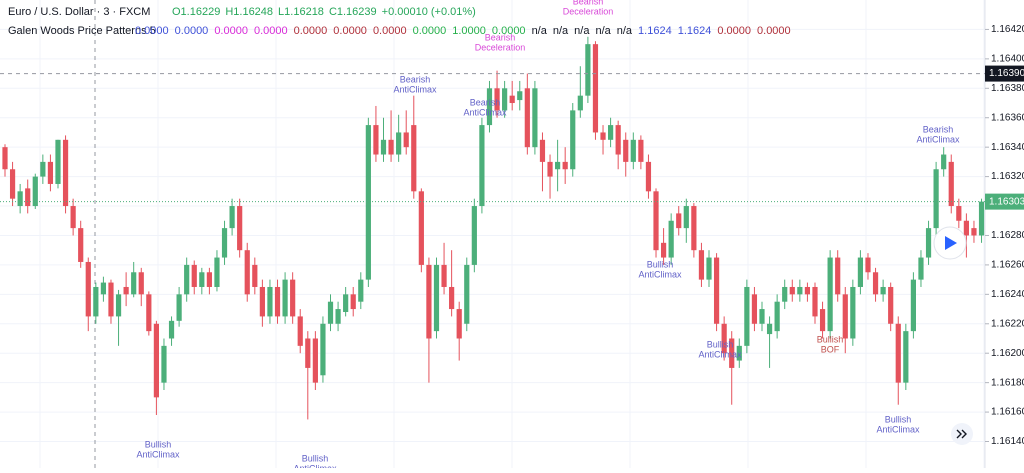 The image size is (1024, 473). I want to click on ohlc-value: O1.16229, so click(196, 12).